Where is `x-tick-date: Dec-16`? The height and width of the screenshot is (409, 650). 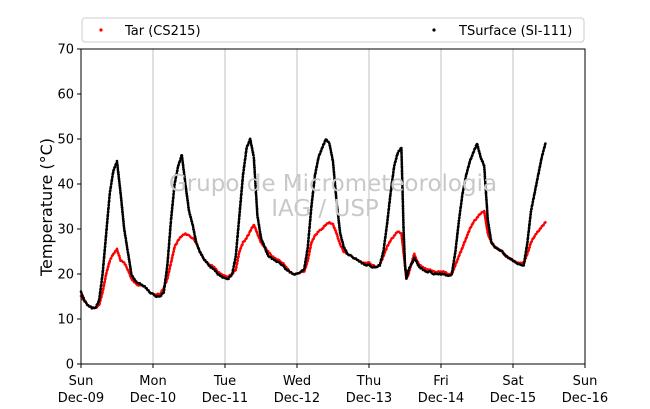 x-tick-date: Dec-16 is located at coordinates (585, 398).